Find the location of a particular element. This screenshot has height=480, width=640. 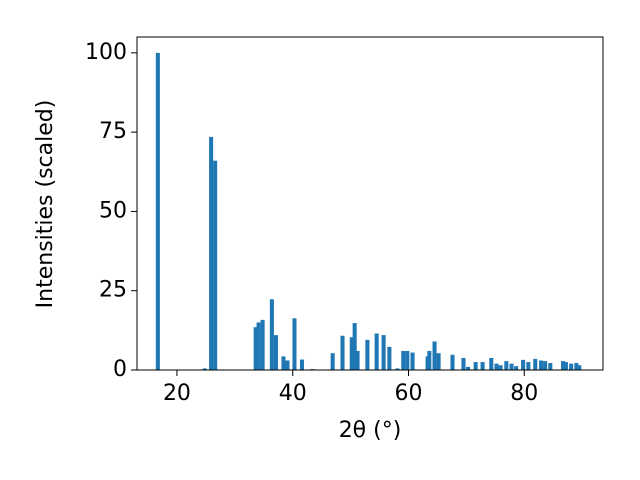

y-axis-label: Intensities (scaled) is located at coordinates (45, 204).